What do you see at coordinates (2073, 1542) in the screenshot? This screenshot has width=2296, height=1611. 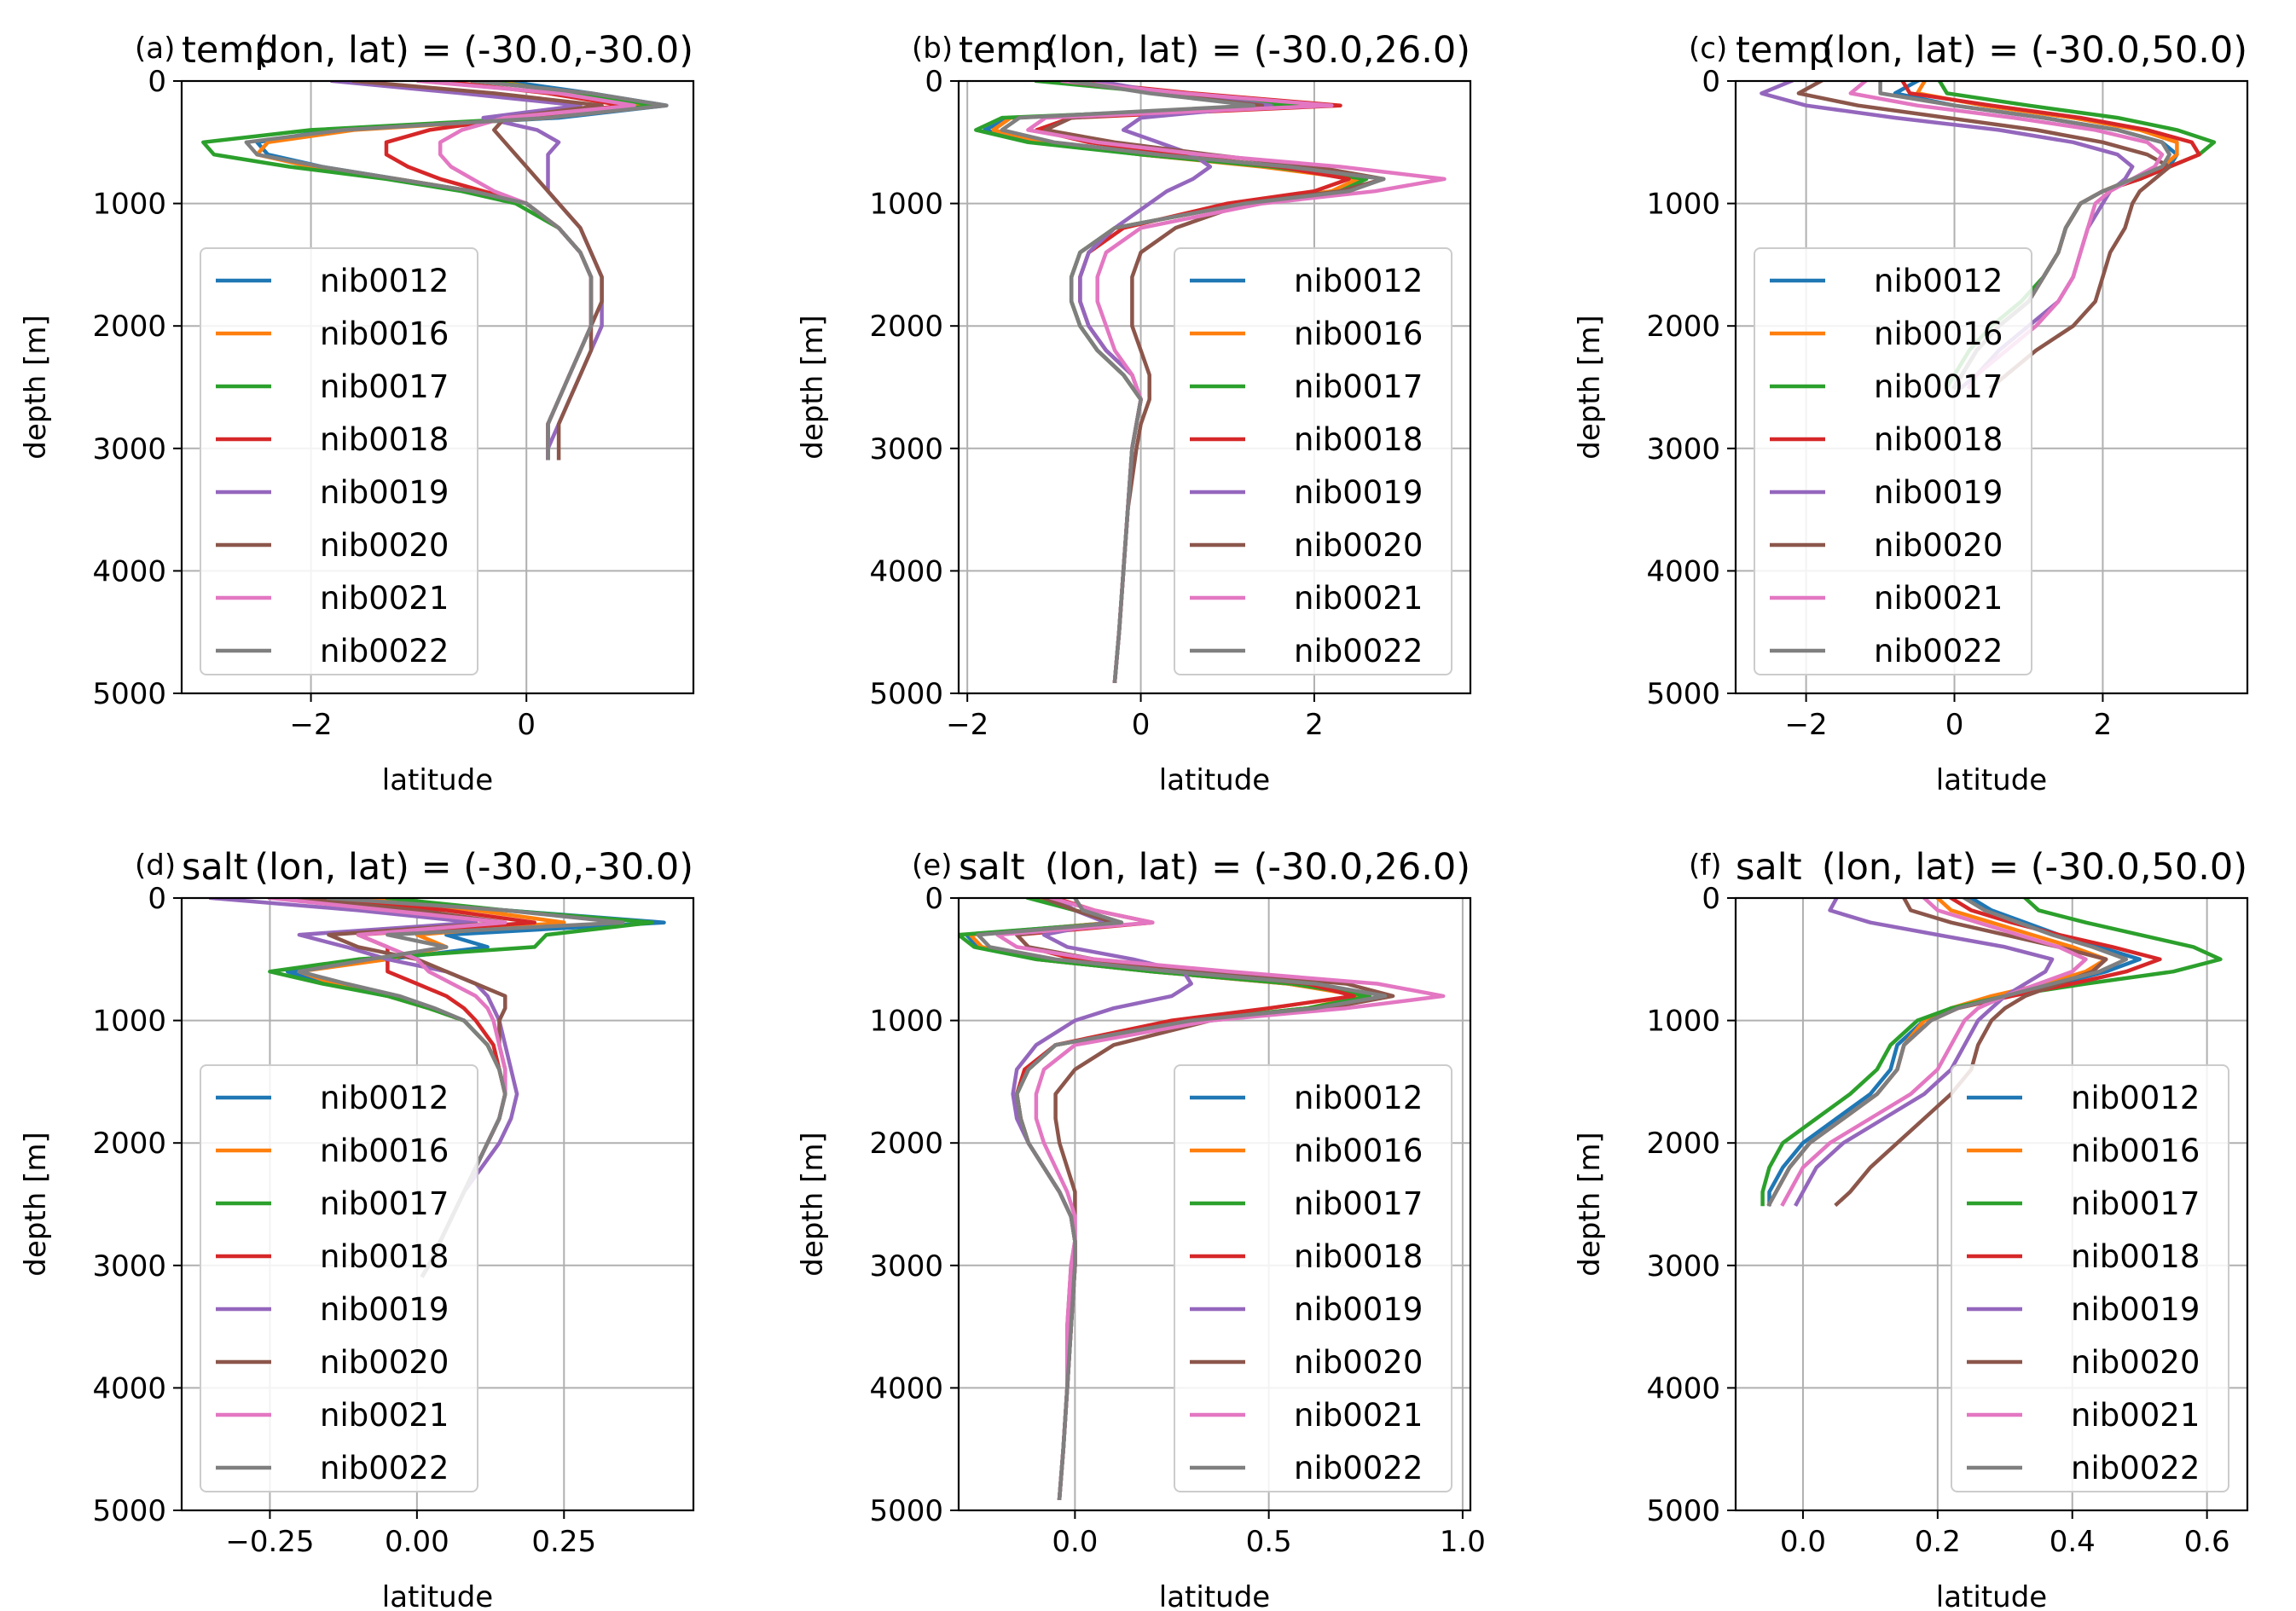 I see `x-tick-label: 0.4` at bounding box center [2073, 1542].